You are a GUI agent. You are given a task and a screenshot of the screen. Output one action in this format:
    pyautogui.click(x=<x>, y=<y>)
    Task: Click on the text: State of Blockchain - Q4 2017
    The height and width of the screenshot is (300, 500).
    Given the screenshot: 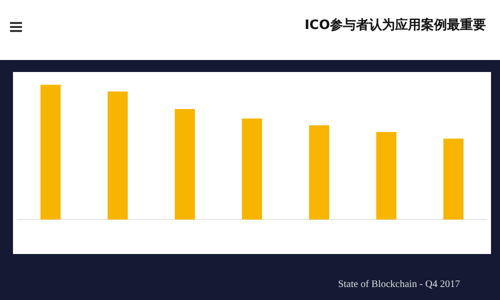 What is the action you would take?
    pyautogui.click(x=399, y=284)
    